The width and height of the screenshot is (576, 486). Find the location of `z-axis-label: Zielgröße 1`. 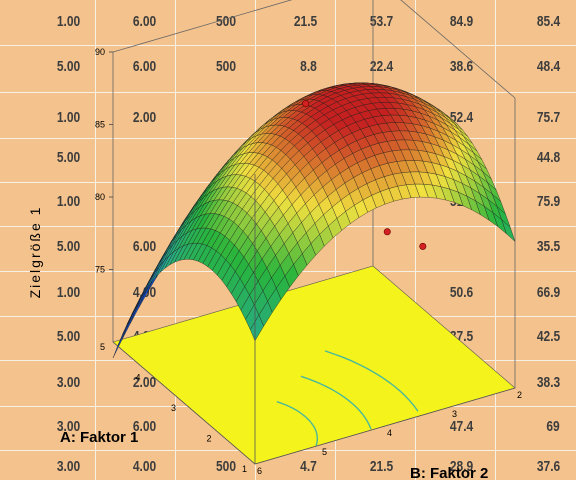

z-axis-label: Zielgröße 1 is located at coordinates (35, 252).